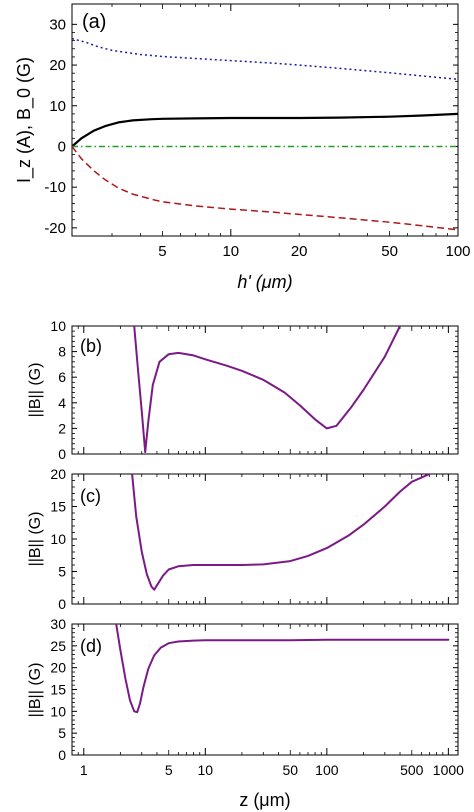 This screenshot has height=812, width=474. What do you see at coordinates (24, 120) in the screenshot?
I see `y-axis-label-a: I_z (A), B_0 (G)` at bounding box center [24, 120].